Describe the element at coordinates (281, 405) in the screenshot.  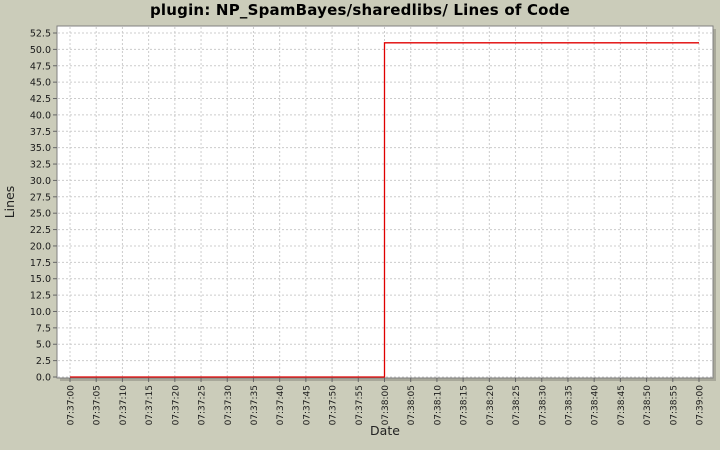
I see `x-tick-label: 07:37:40` at that location.